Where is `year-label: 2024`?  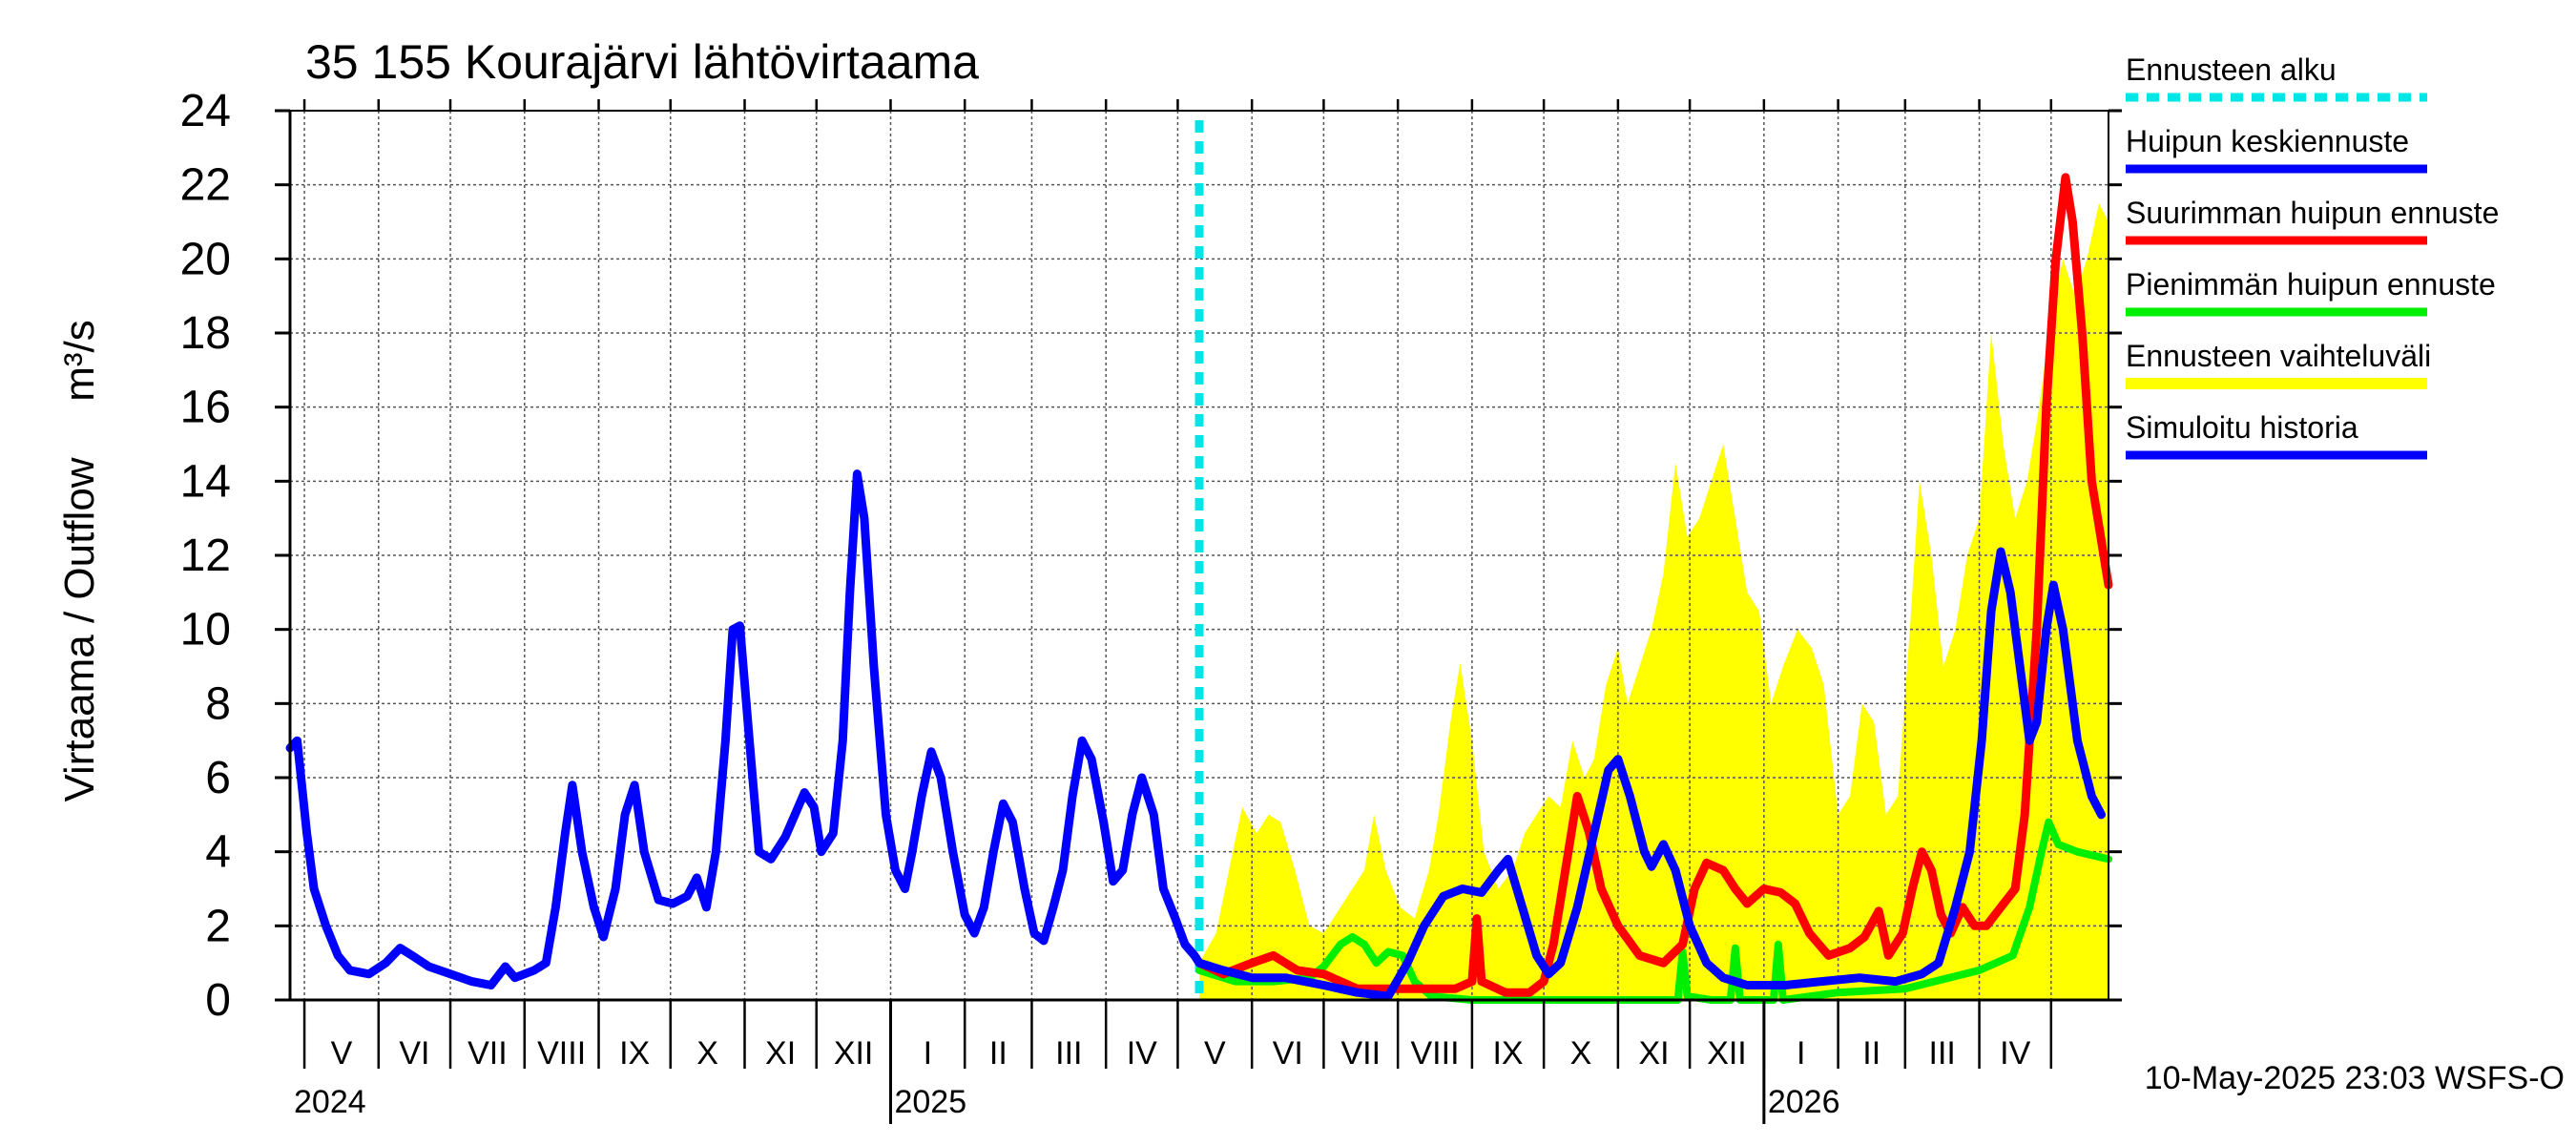 year-label: 2024 is located at coordinates (330, 1102).